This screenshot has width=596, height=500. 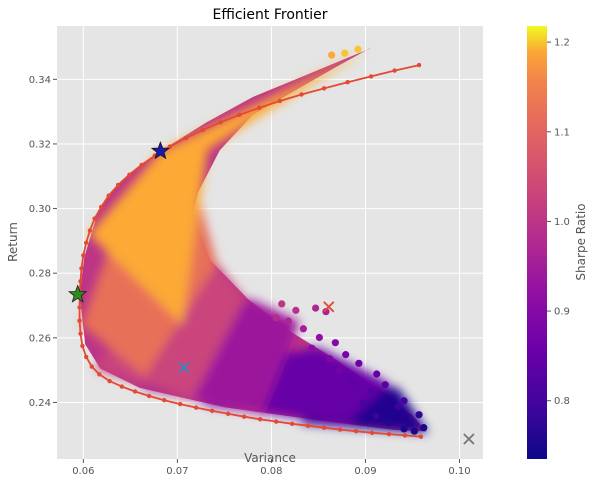 What do you see at coordinates (40, 209) in the screenshot?
I see `y-tick-label: 0.30` at bounding box center [40, 209].